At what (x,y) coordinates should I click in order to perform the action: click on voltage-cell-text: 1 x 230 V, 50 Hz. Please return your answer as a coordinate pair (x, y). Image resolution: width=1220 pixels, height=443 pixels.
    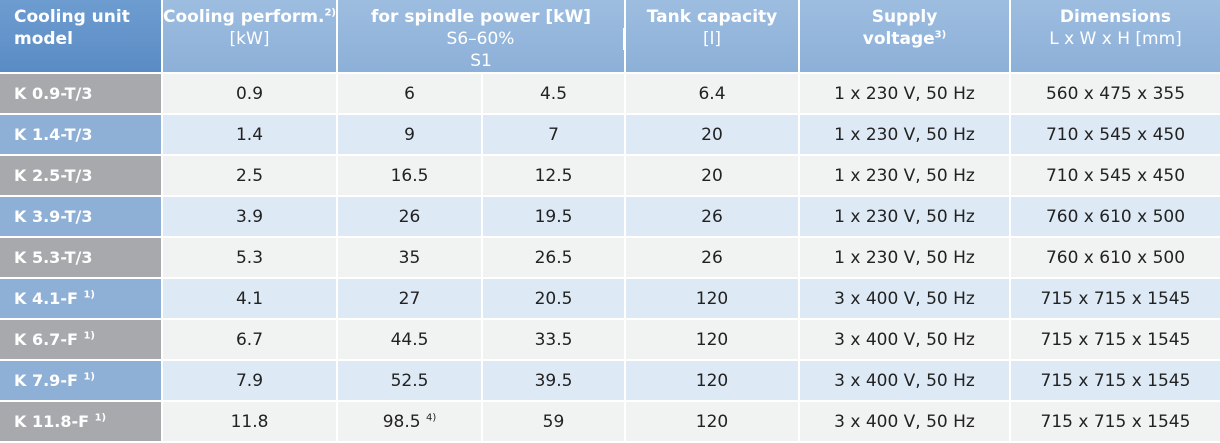
    Looking at the image, I should click on (904, 134).